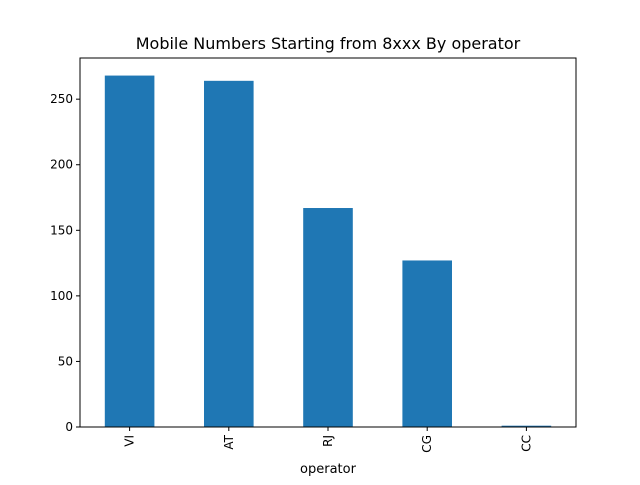 This screenshot has width=640, height=485. Describe the element at coordinates (427, 343) in the screenshot. I see `bar-cg` at that location.